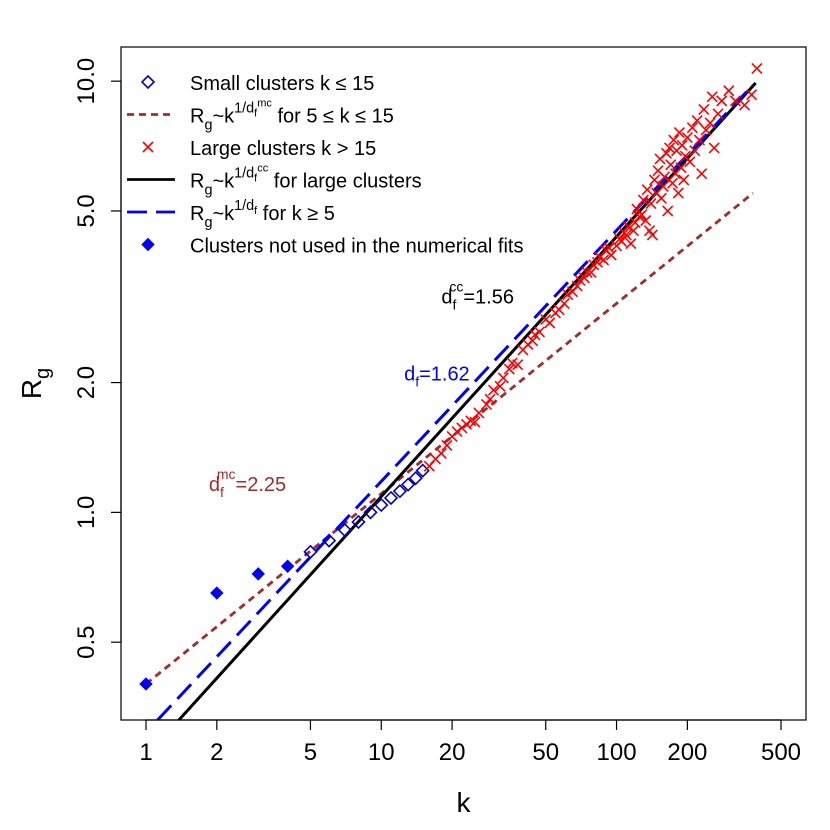  I want to click on legend-item-fit_cc: Rg~k1/dfcc for large clusters, so click(274, 181).